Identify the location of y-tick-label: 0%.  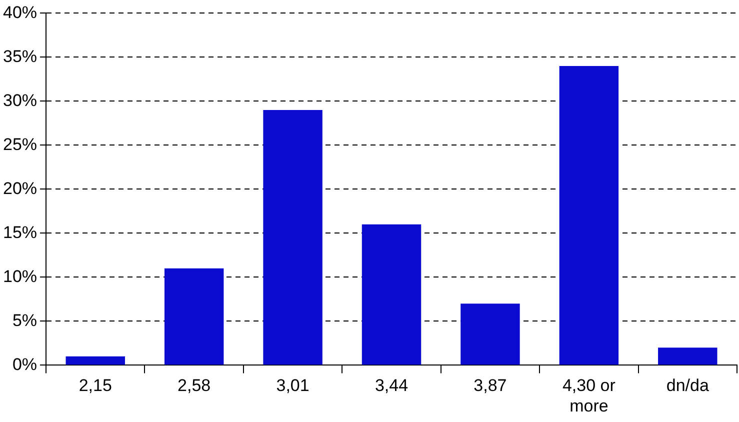
(25, 364).